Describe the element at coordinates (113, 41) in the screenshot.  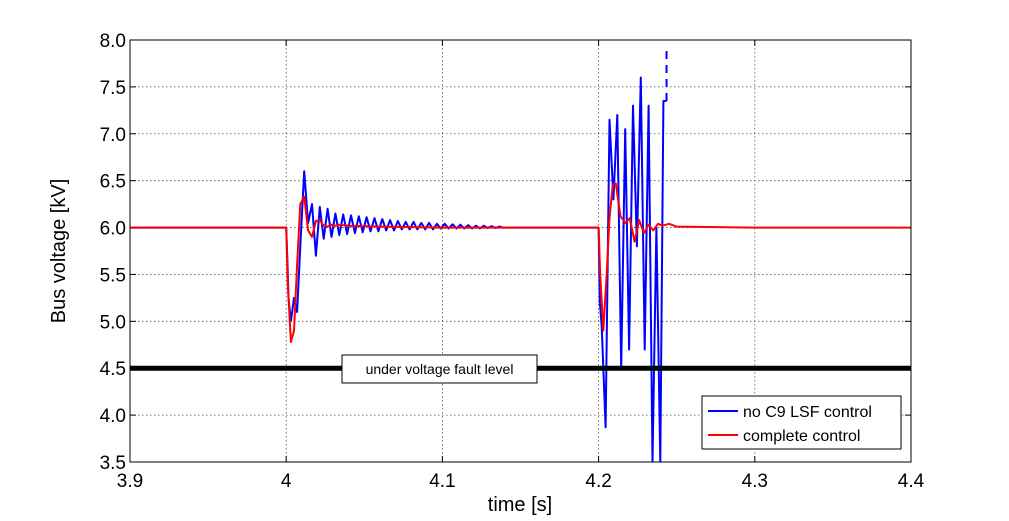
I see `y-tick-label: 8.0` at that location.